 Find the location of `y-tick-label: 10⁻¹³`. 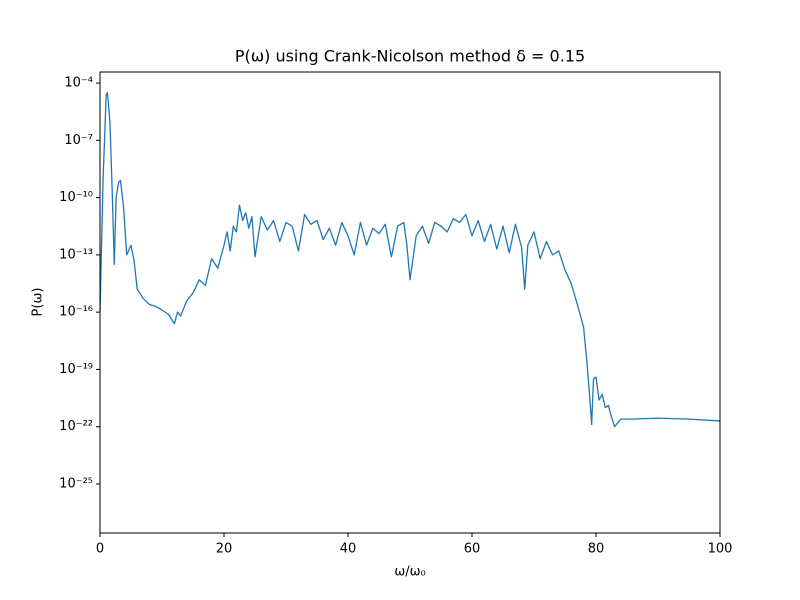

y-tick-label: 10⁻¹³ is located at coordinates (76, 254).